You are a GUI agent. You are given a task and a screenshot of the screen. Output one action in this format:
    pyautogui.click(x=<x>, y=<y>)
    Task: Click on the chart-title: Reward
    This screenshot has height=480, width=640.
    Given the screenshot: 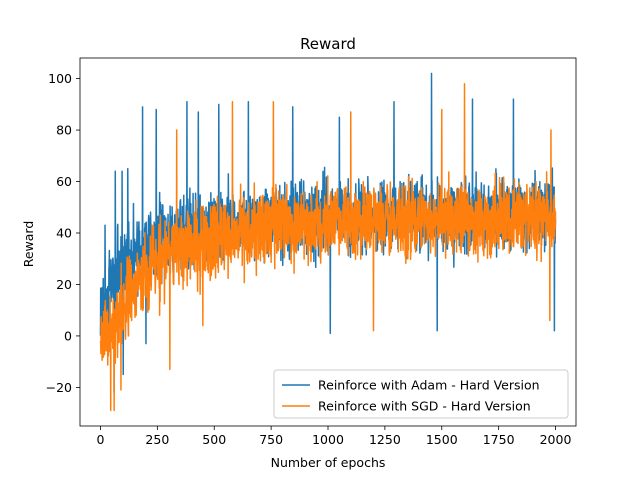 What is the action you would take?
    pyautogui.click(x=328, y=44)
    